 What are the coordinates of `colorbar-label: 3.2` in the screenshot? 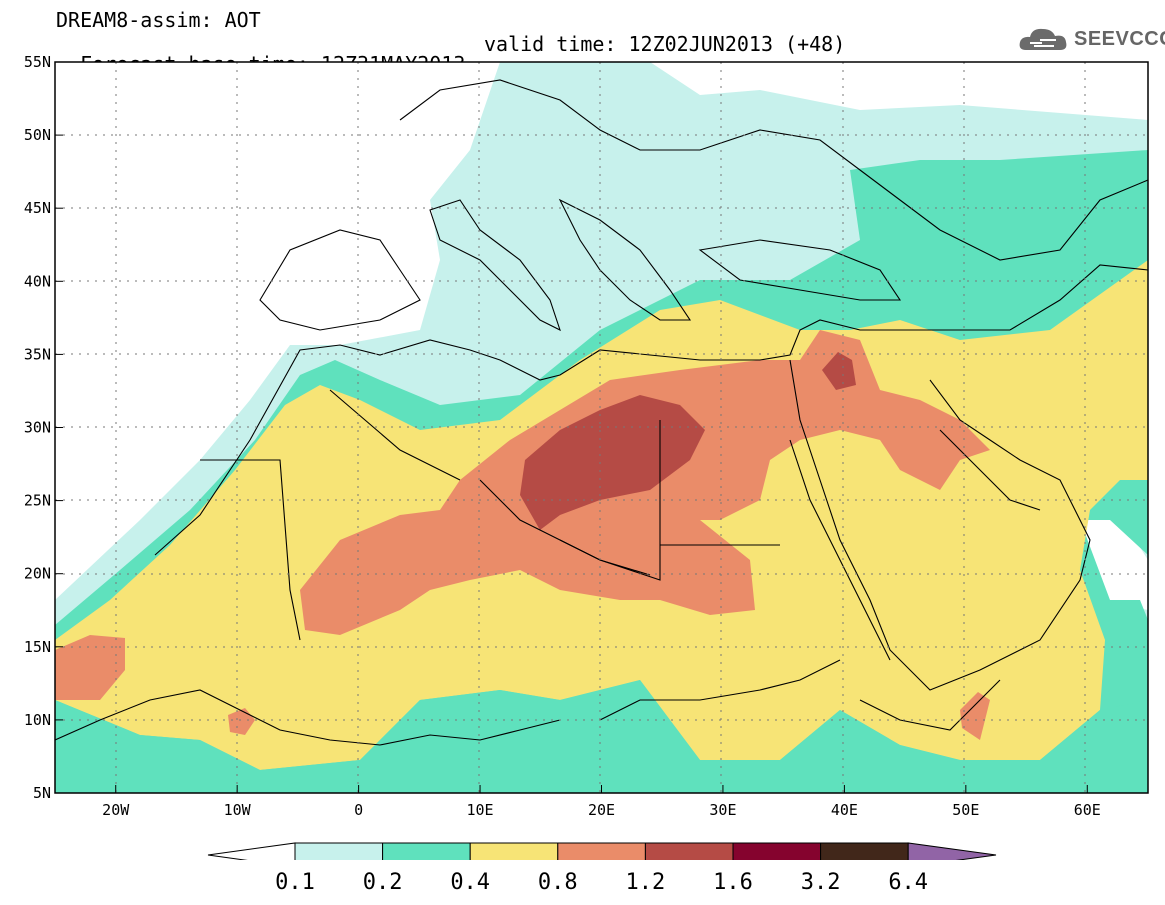 It's located at (820, 882).